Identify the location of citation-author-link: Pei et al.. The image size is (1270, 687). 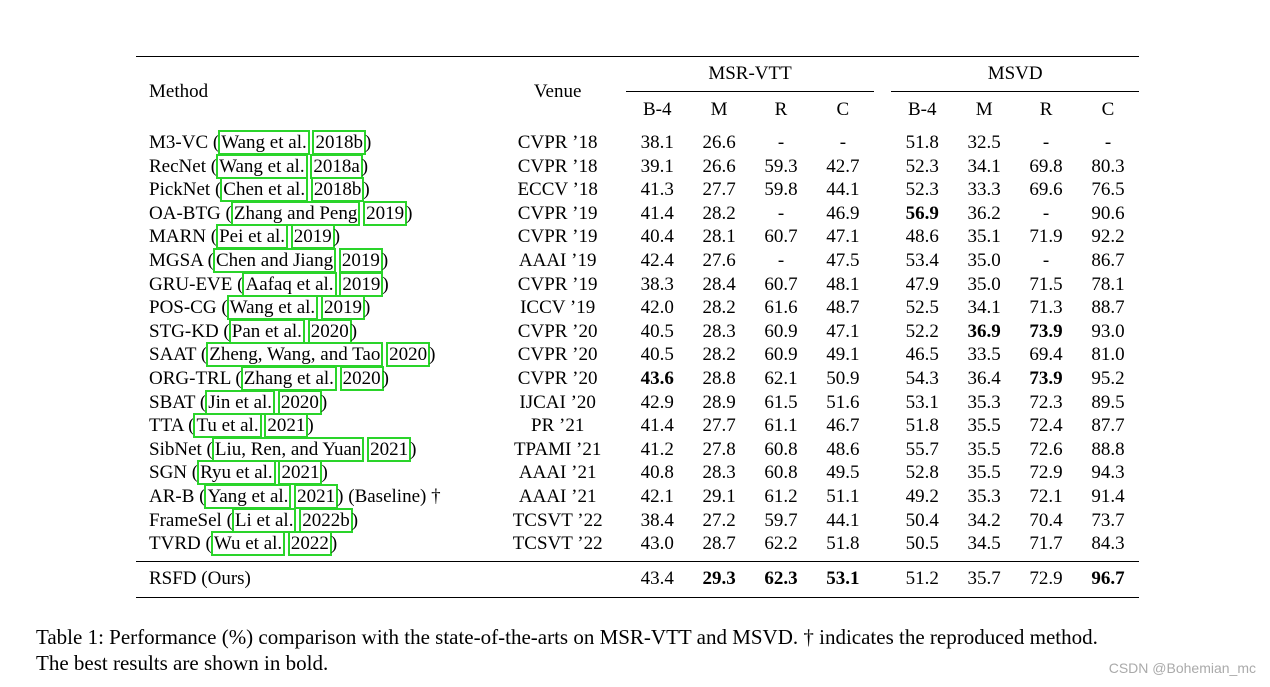
(252, 237).